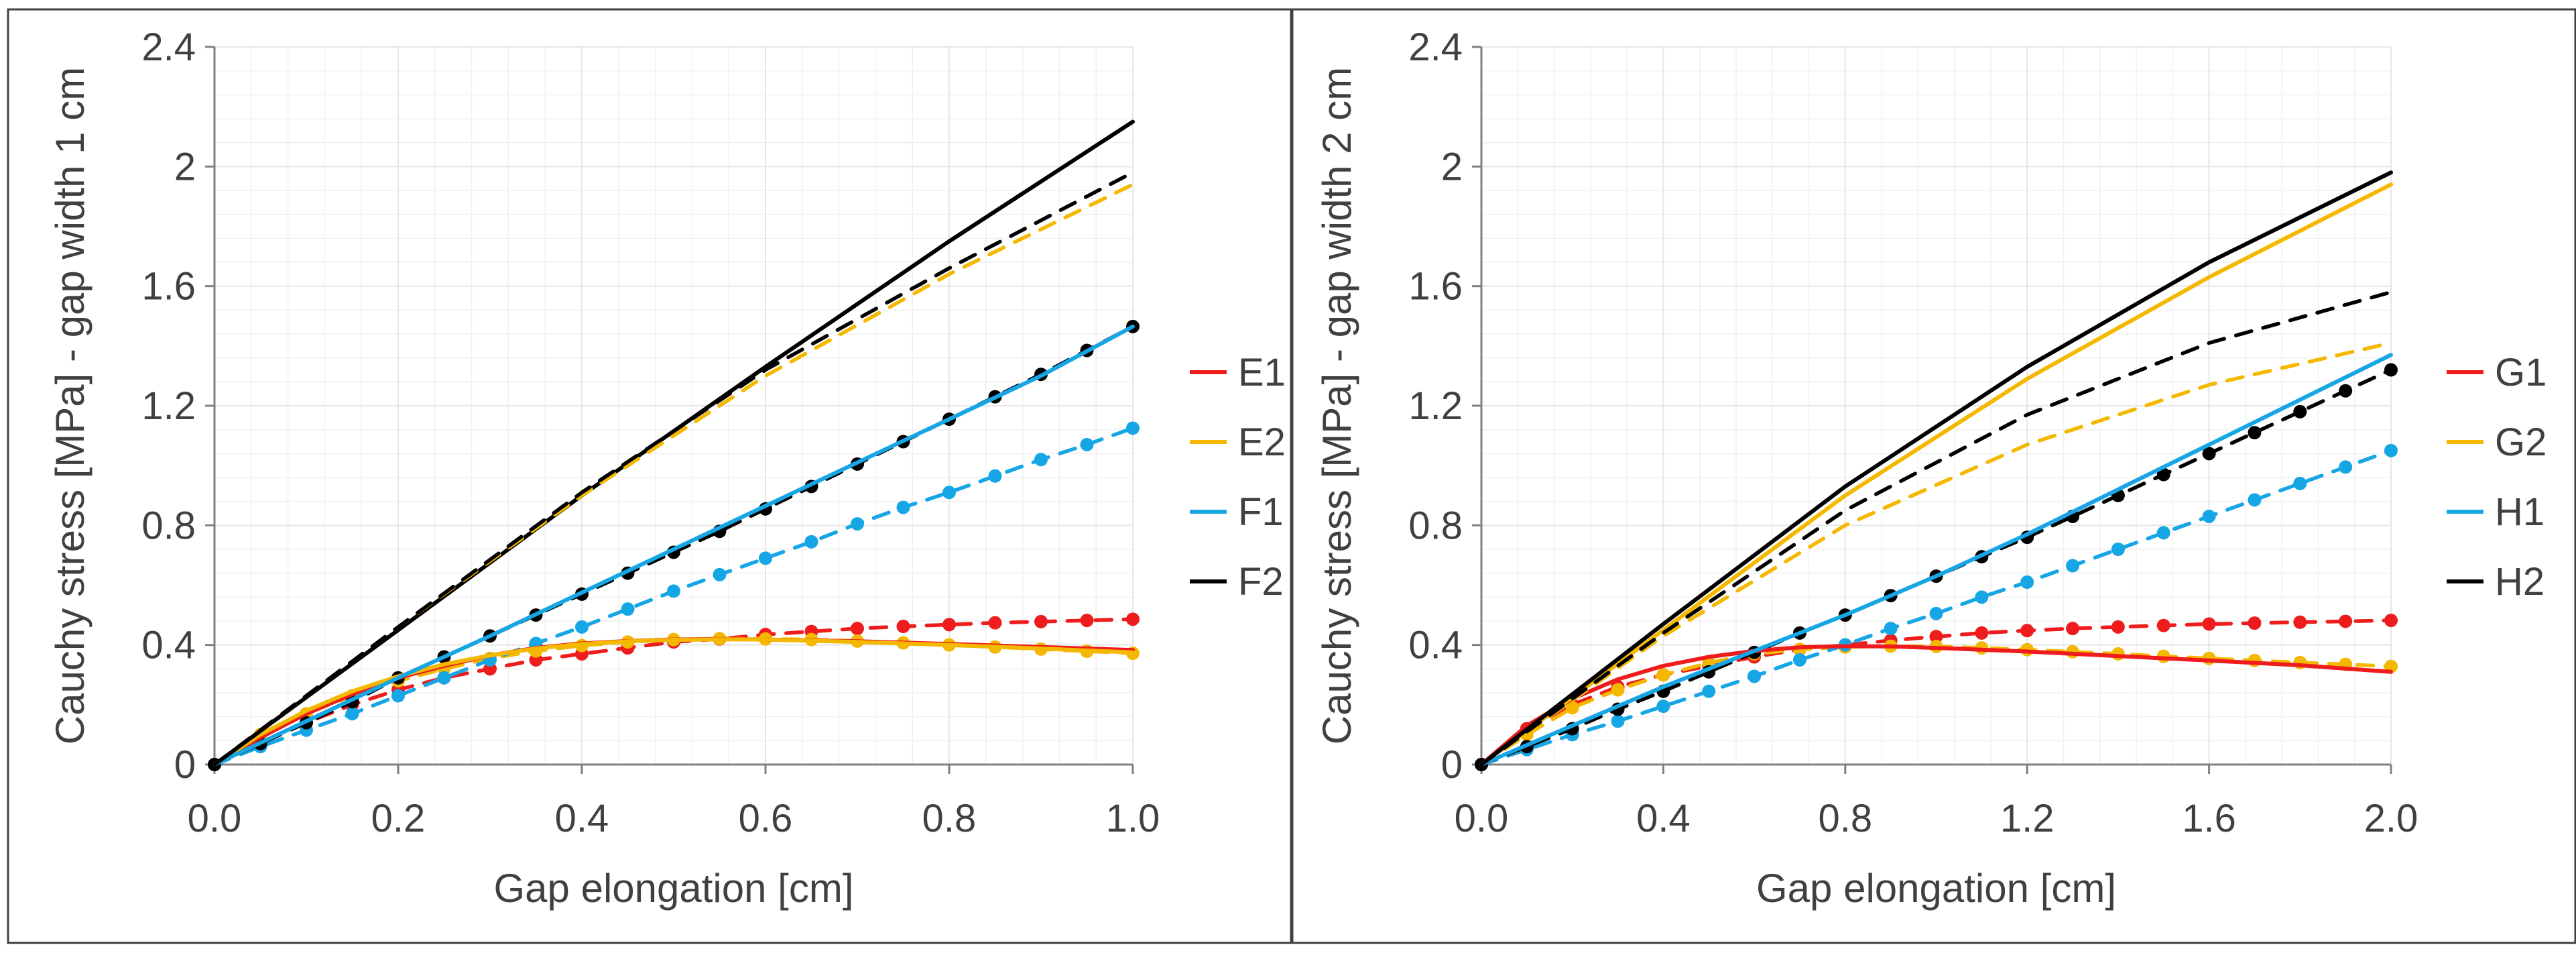 The image size is (2576, 955). What do you see at coordinates (2497, 477) in the screenshot?
I see `legend: G1 G2 H1 H2` at bounding box center [2497, 477].